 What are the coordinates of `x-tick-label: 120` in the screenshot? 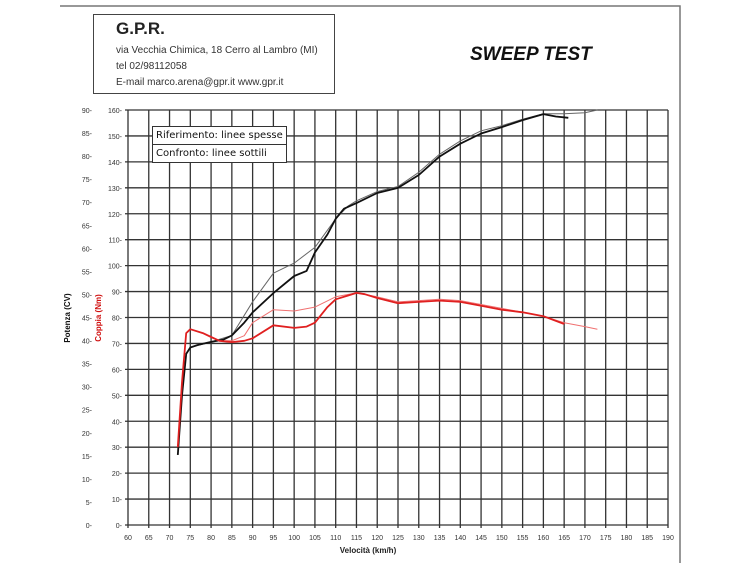 It's located at (377, 538).